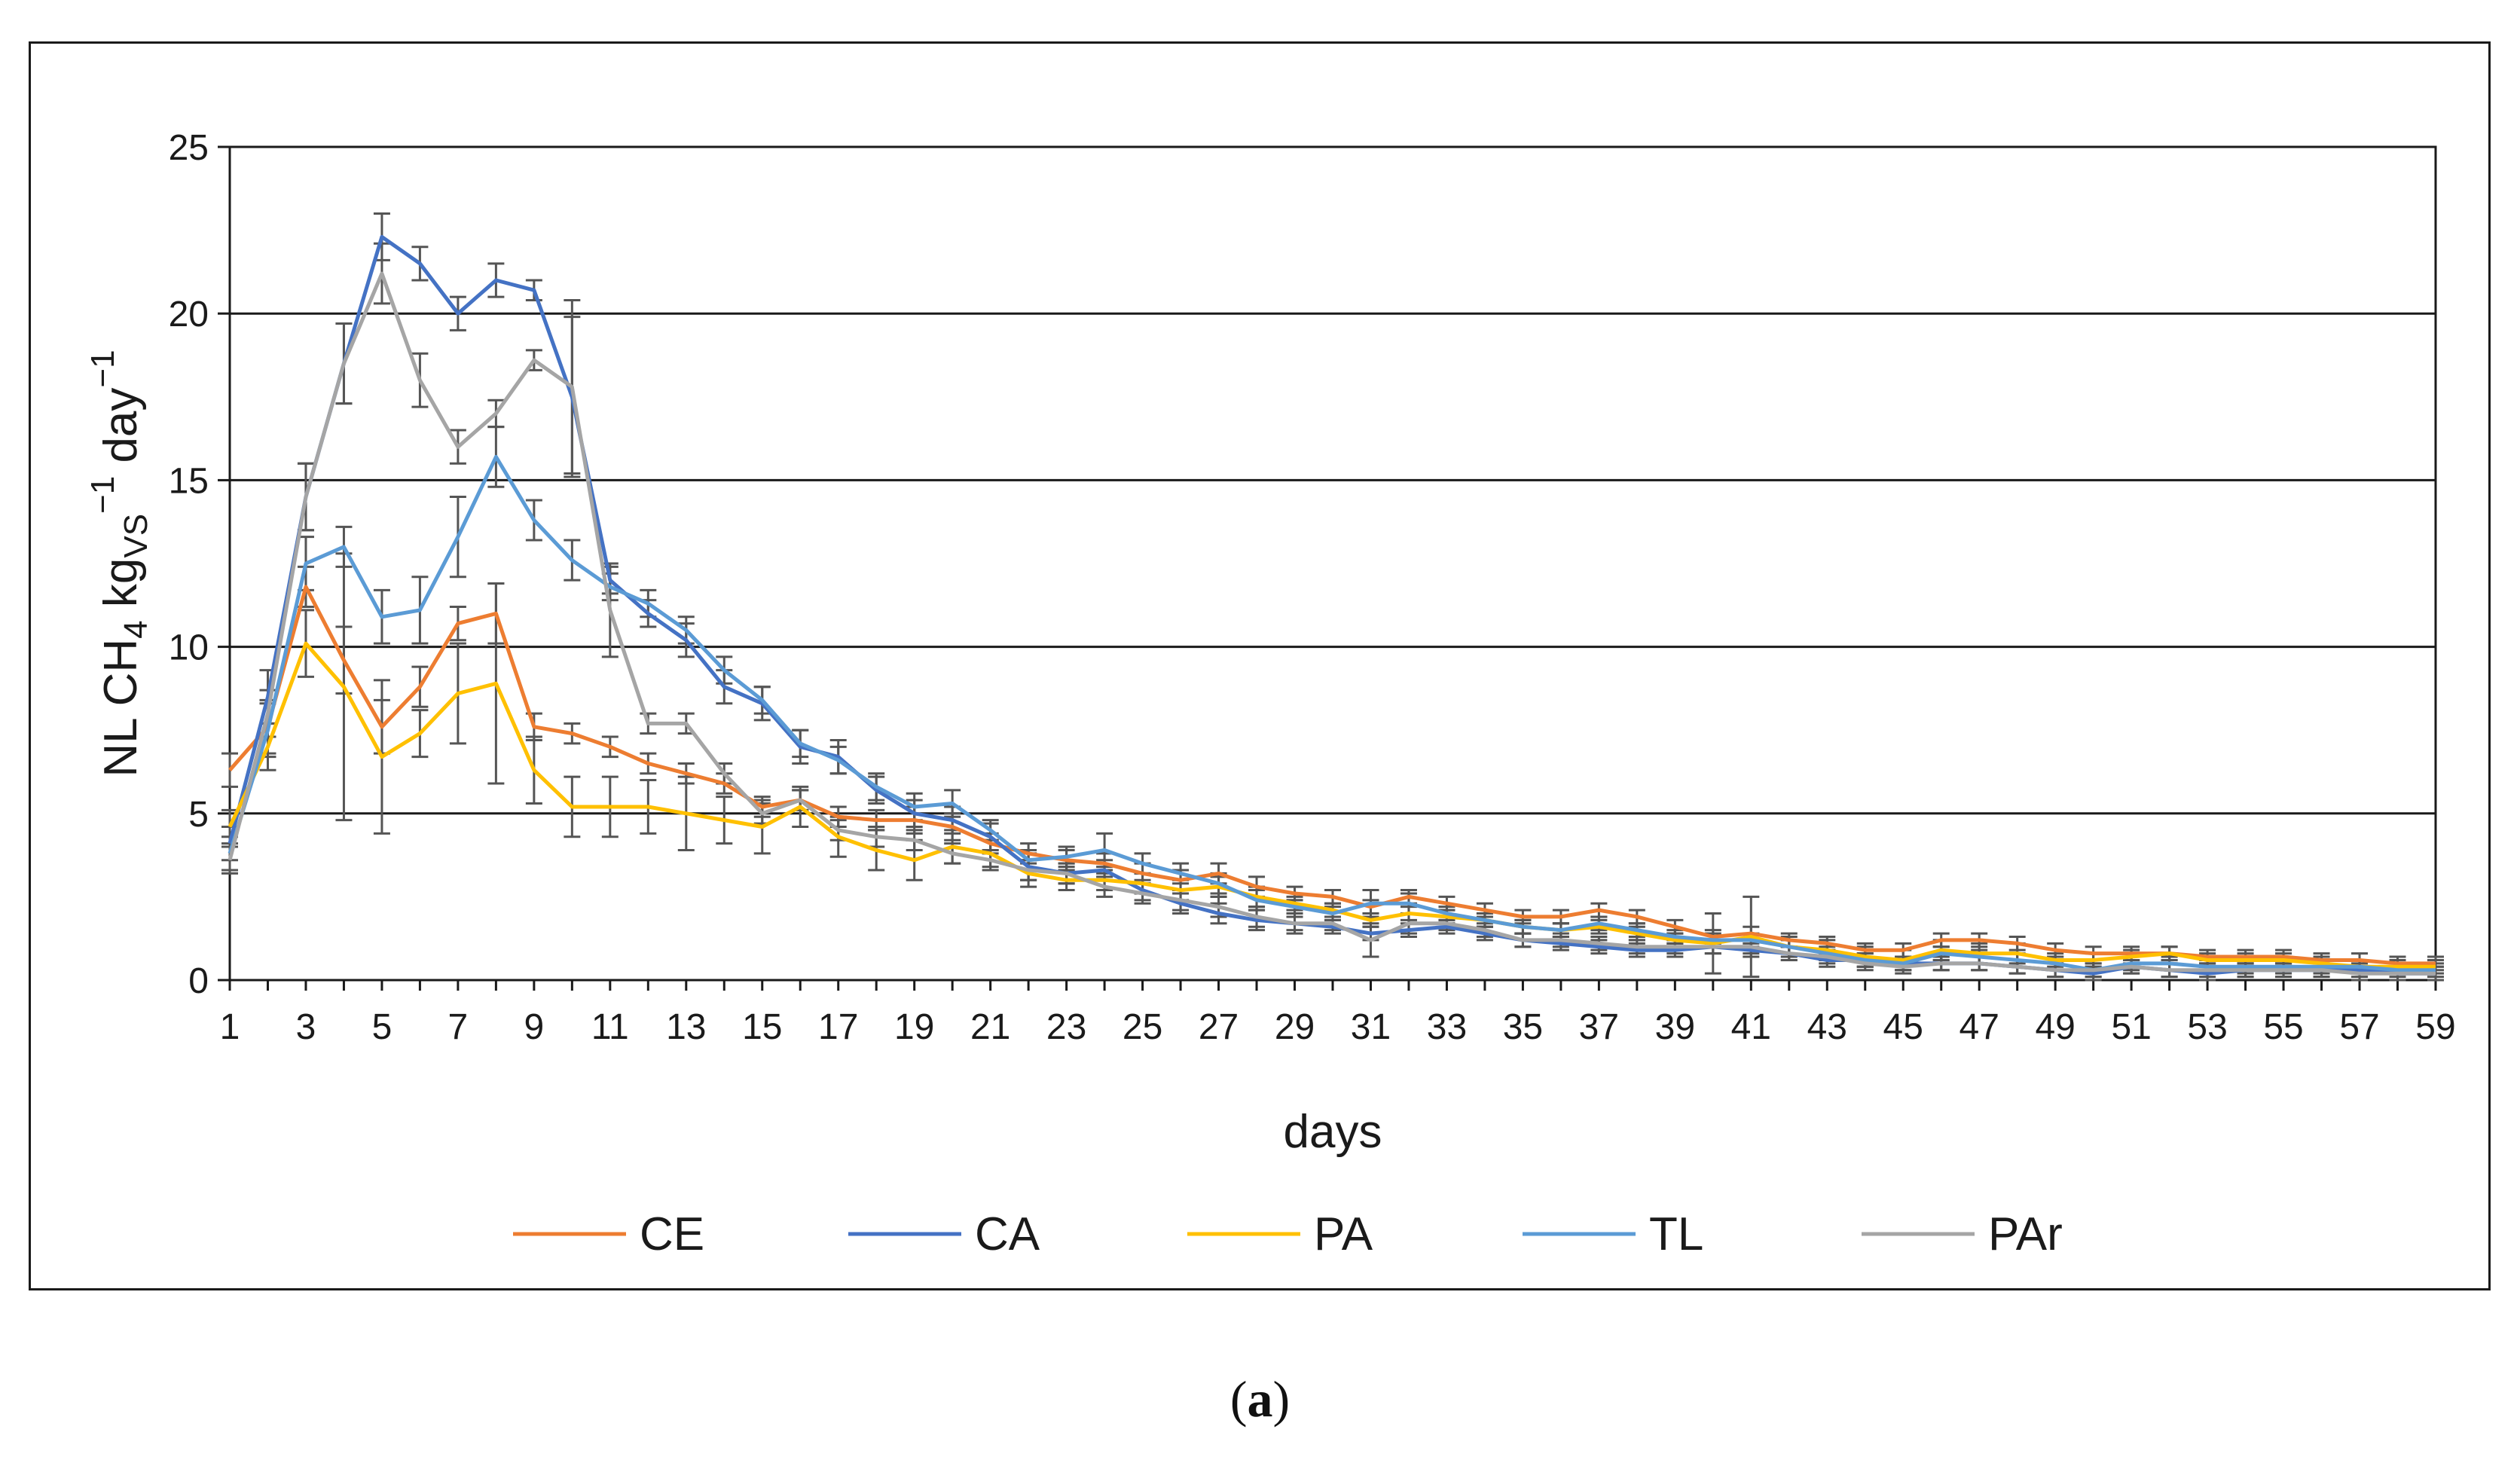  I want to click on x-tick-label-7: 7, so click(458, 1027).